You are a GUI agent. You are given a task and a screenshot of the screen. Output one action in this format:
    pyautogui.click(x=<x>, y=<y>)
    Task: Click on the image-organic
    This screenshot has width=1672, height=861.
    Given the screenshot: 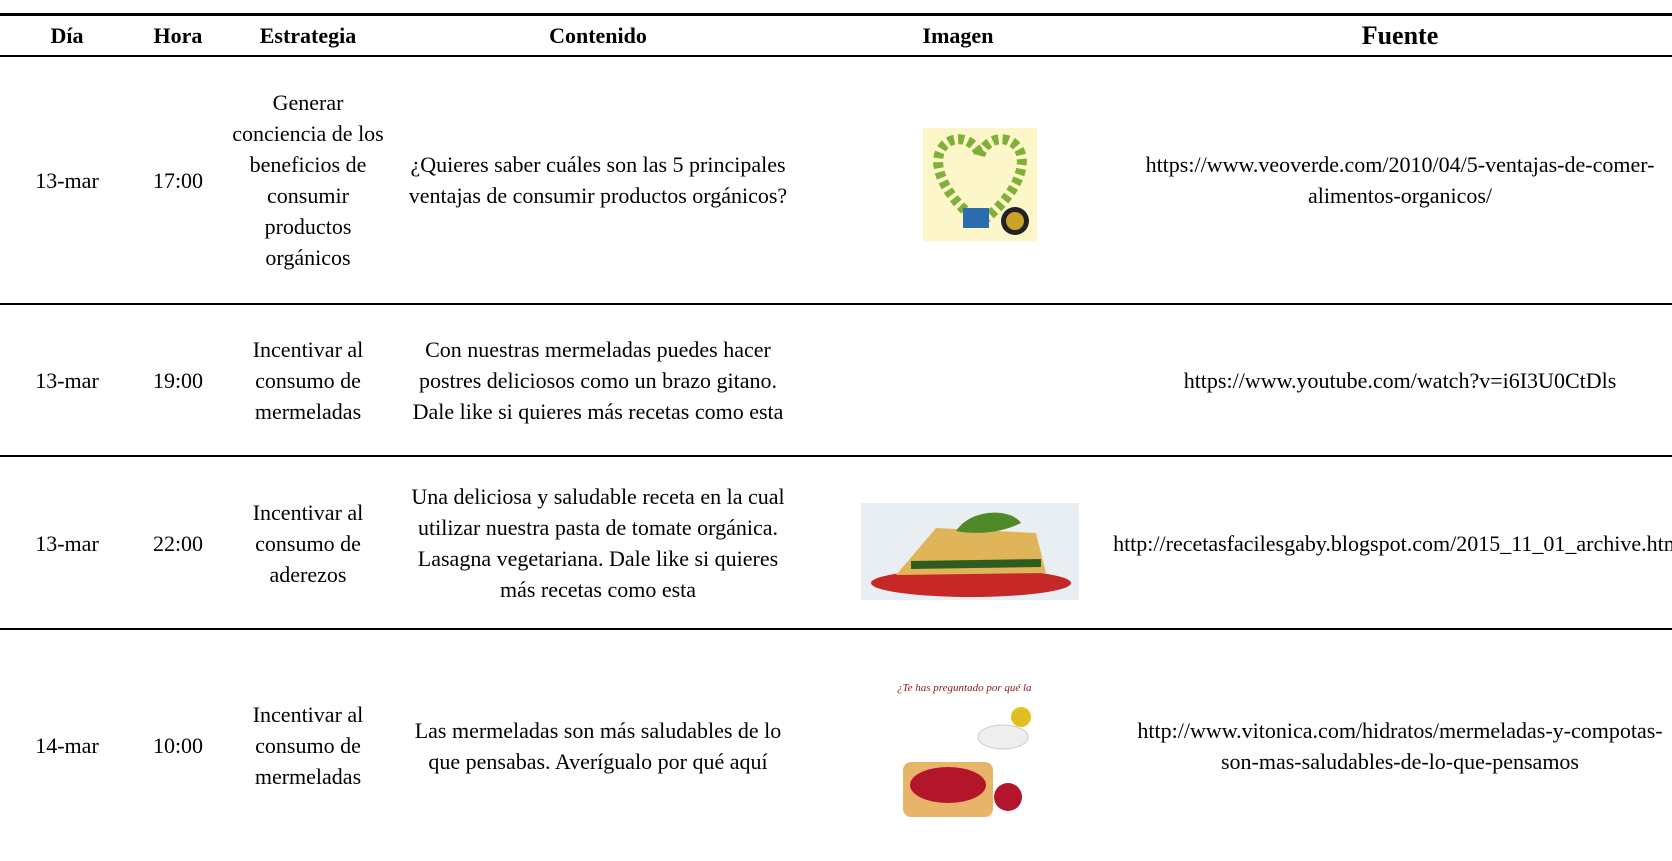 What is the action you would take?
    pyautogui.click(x=980, y=184)
    